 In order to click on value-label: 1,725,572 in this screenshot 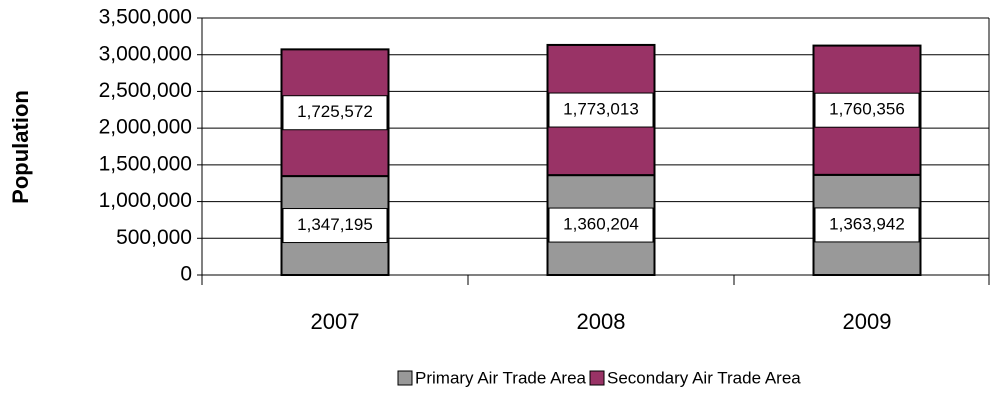, I will do `click(335, 111)`.